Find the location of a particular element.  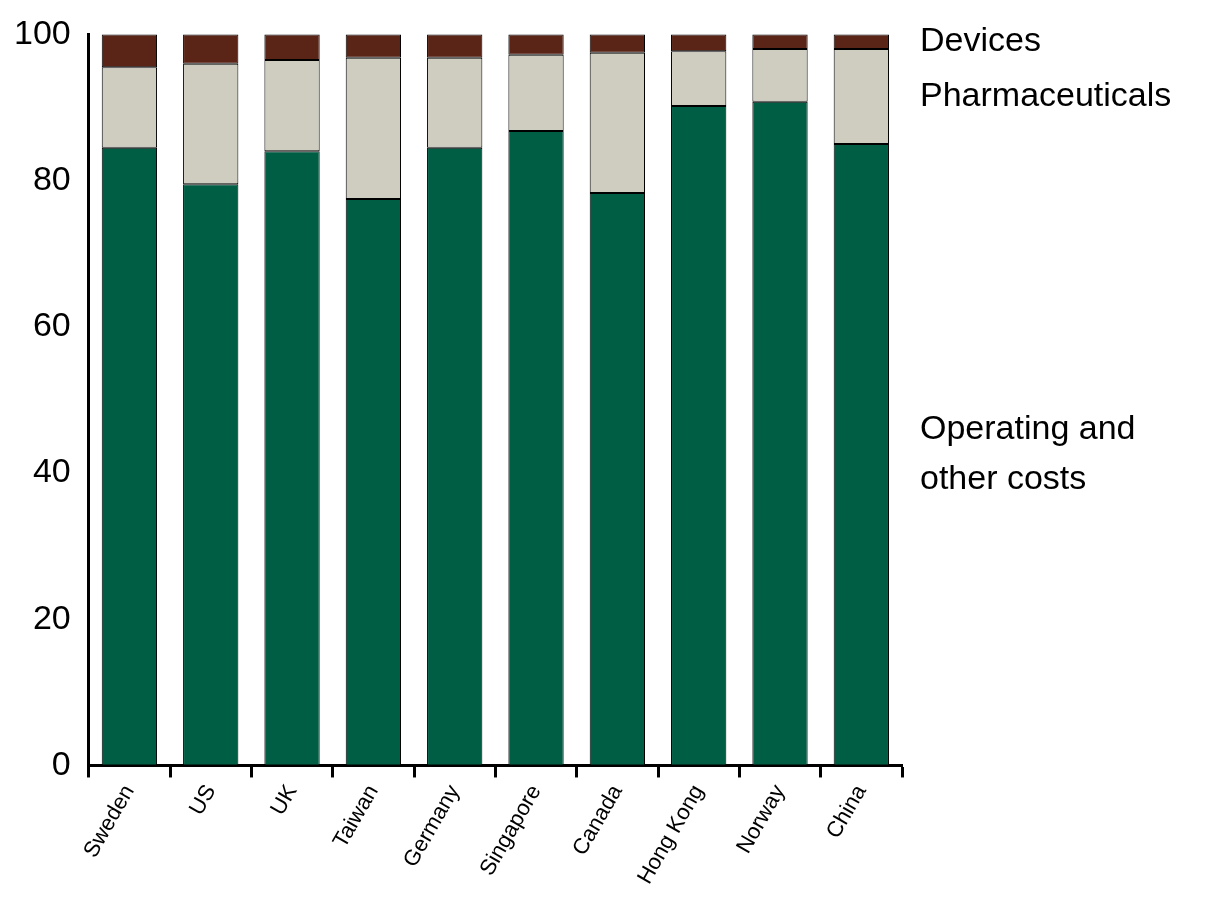

y-tick-label: 0 is located at coordinates (61, 762).